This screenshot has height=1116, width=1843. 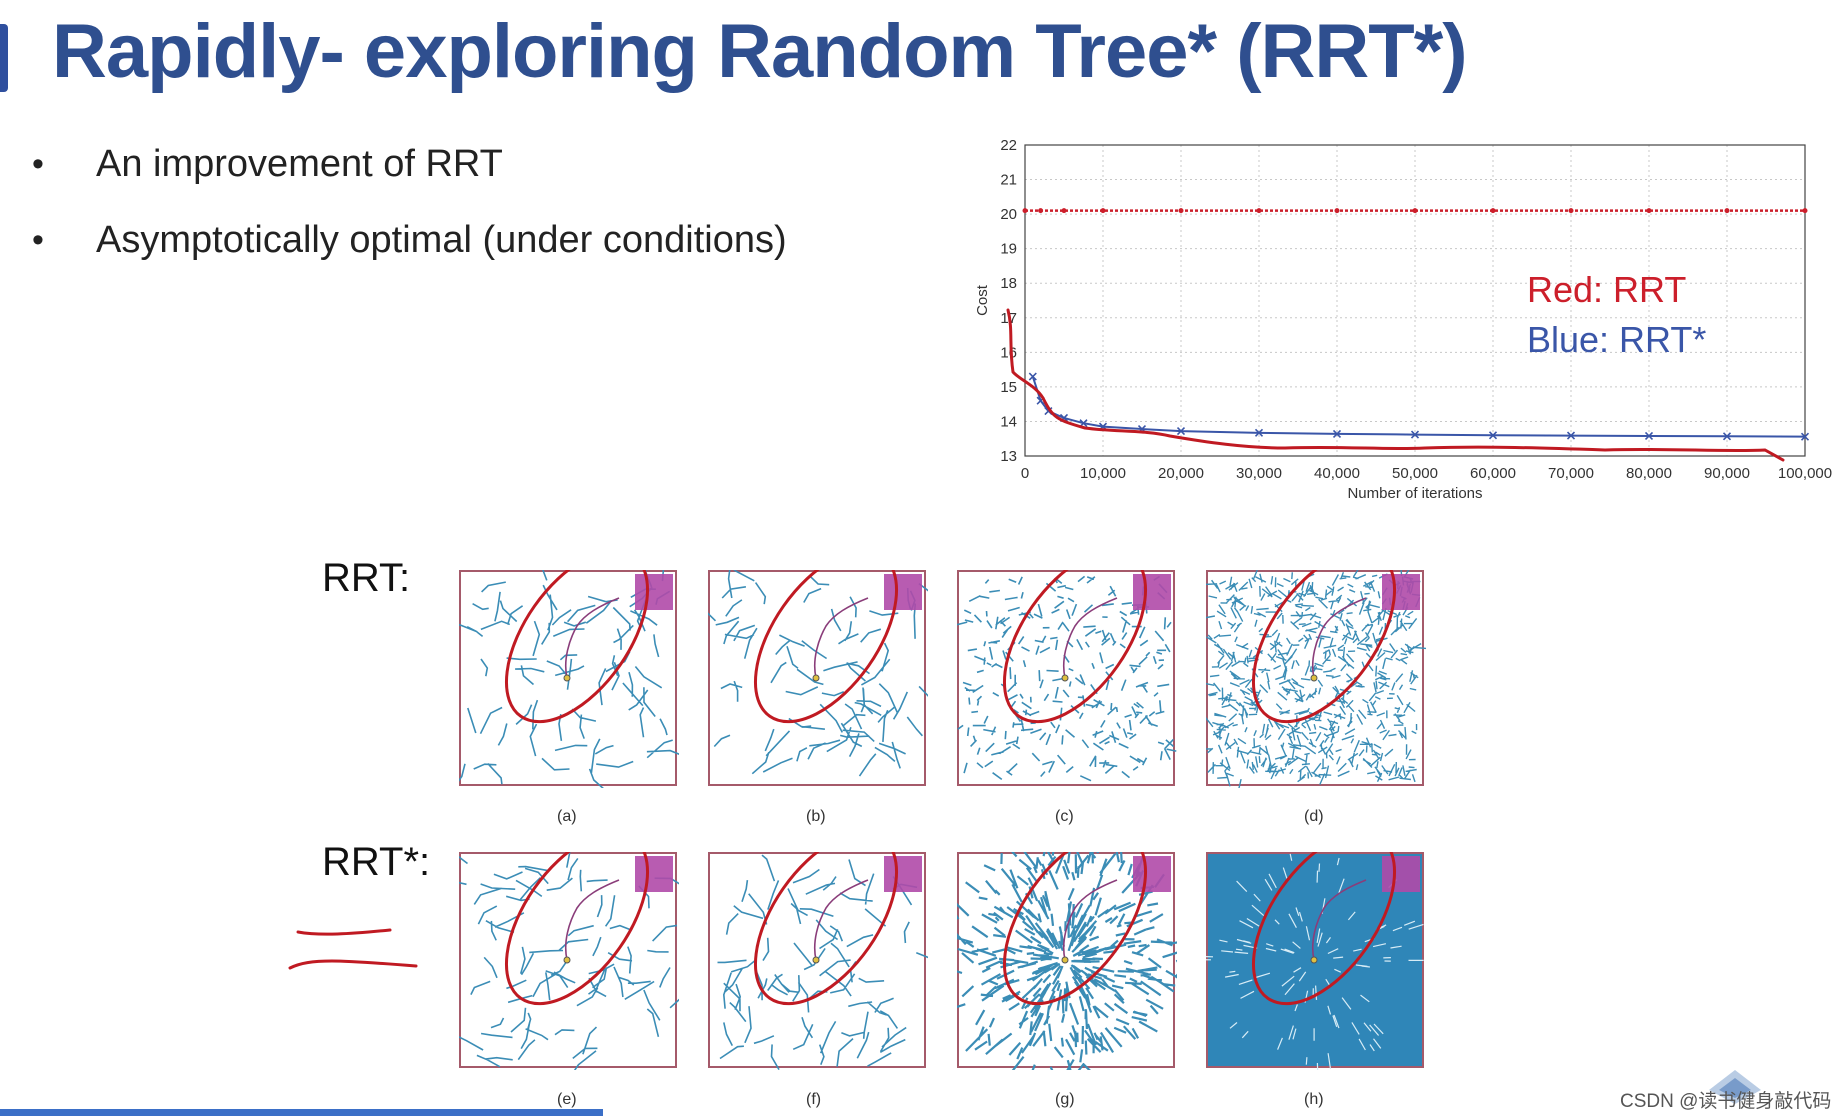 I want to click on panel-caption: (d), so click(x=1314, y=816).